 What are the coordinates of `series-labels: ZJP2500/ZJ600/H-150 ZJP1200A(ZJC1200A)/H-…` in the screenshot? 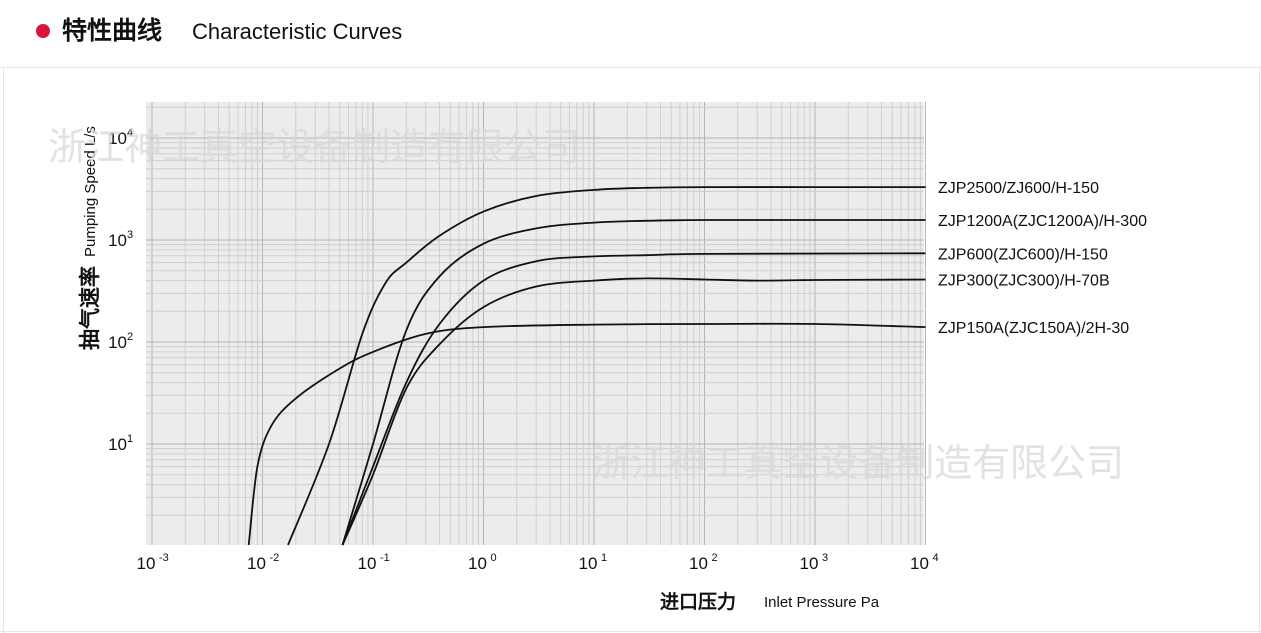 It's located at (1042, 258).